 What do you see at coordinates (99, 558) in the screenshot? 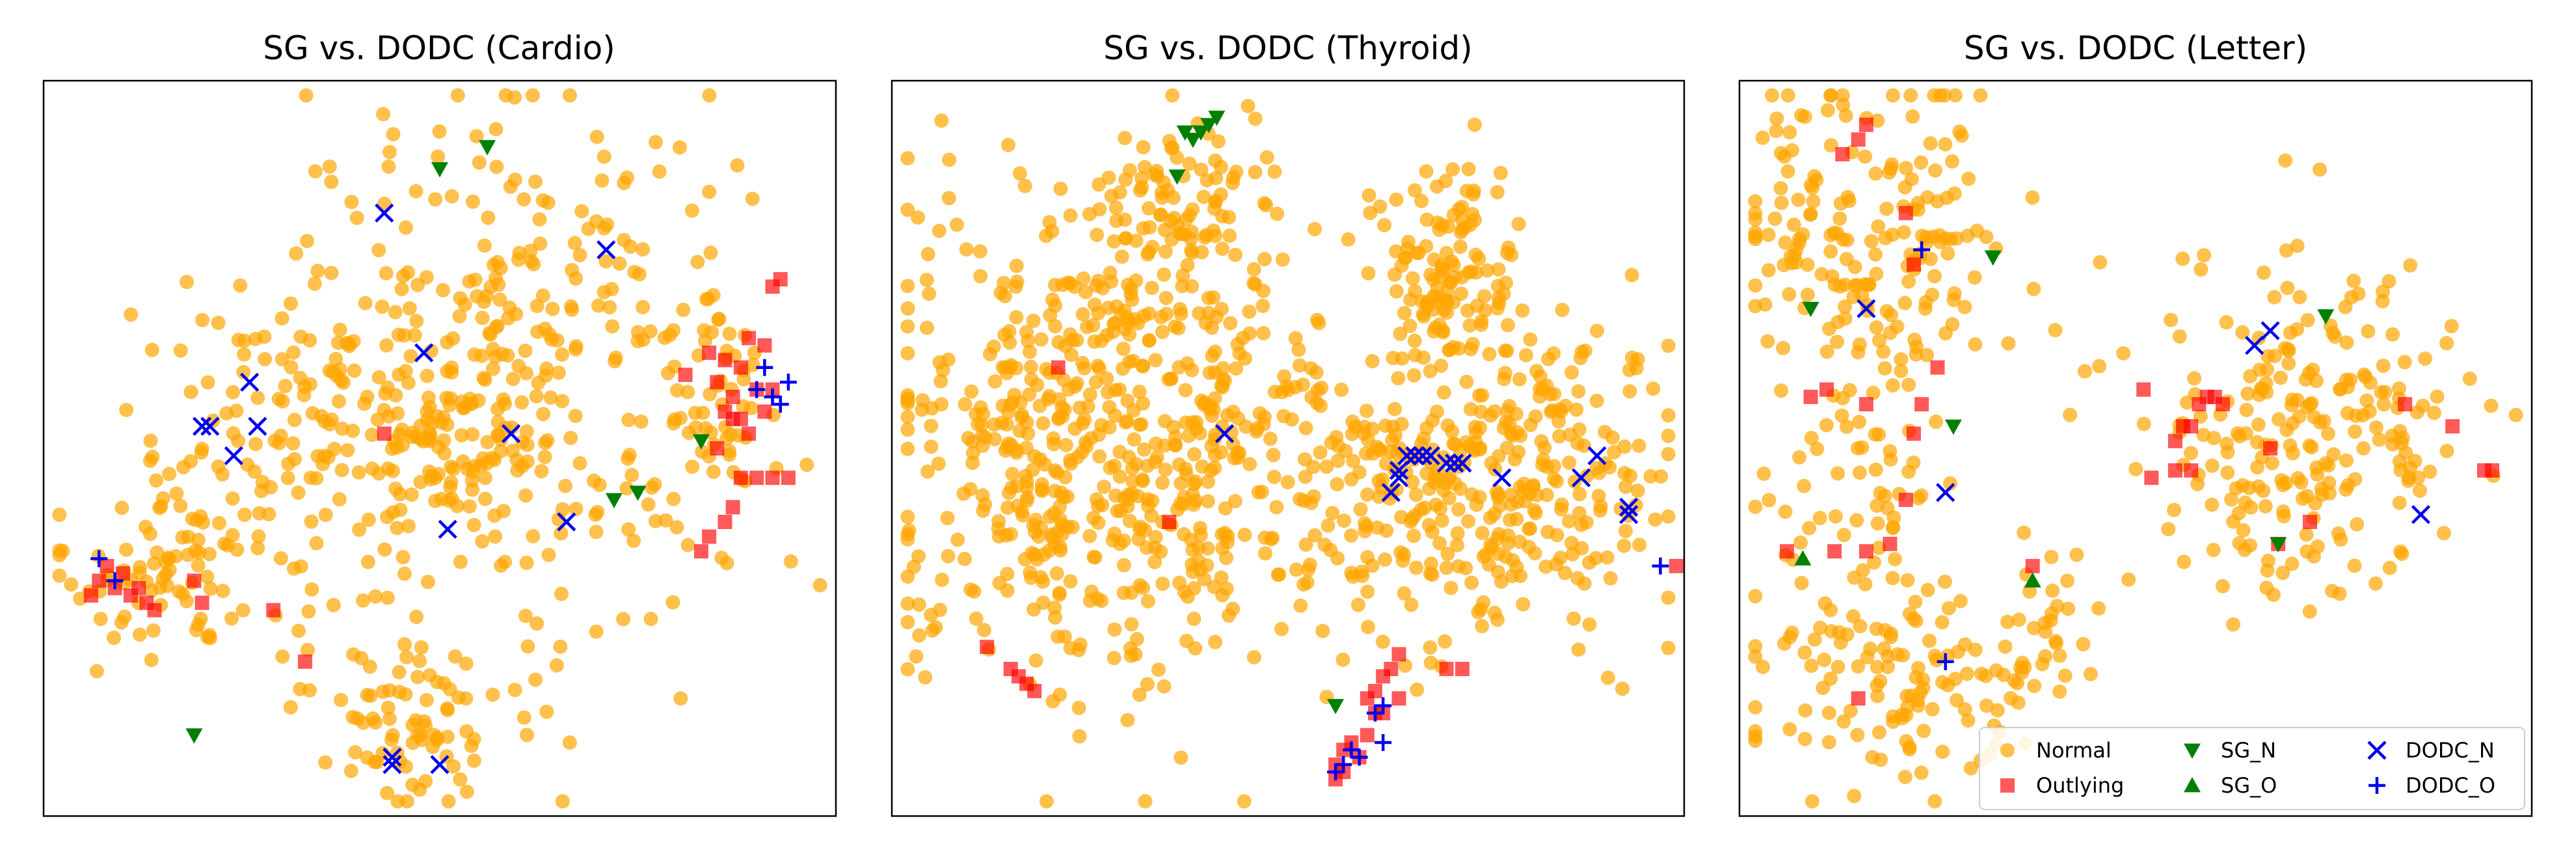
I see `dodc-o-point` at bounding box center [99, 558].